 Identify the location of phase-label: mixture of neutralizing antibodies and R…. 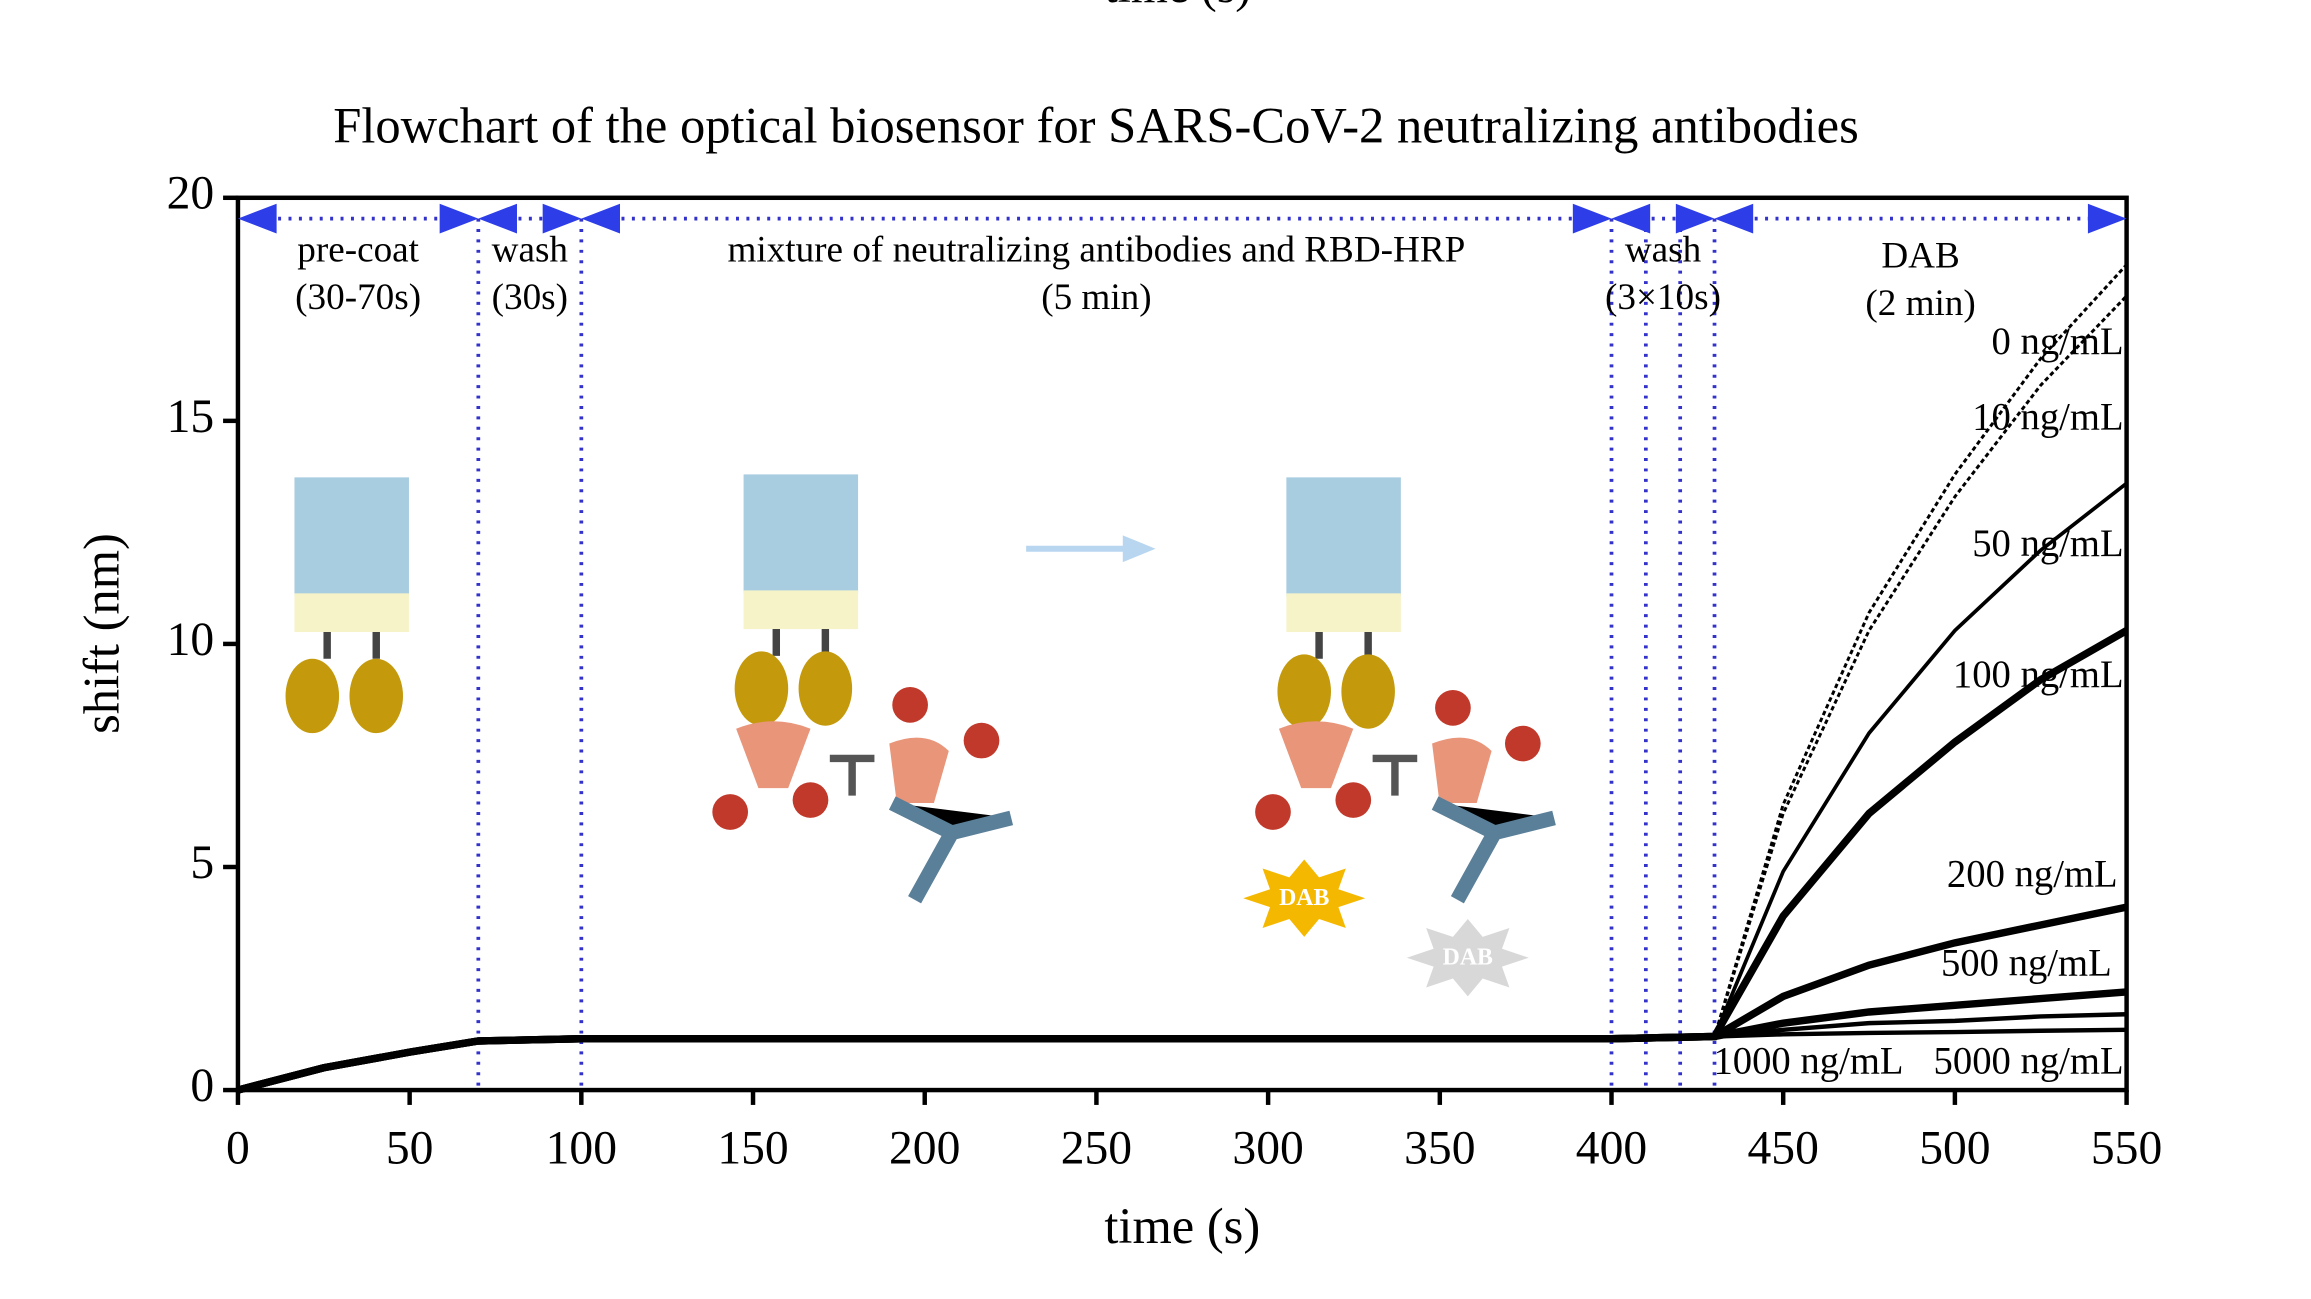
(1096, 249).